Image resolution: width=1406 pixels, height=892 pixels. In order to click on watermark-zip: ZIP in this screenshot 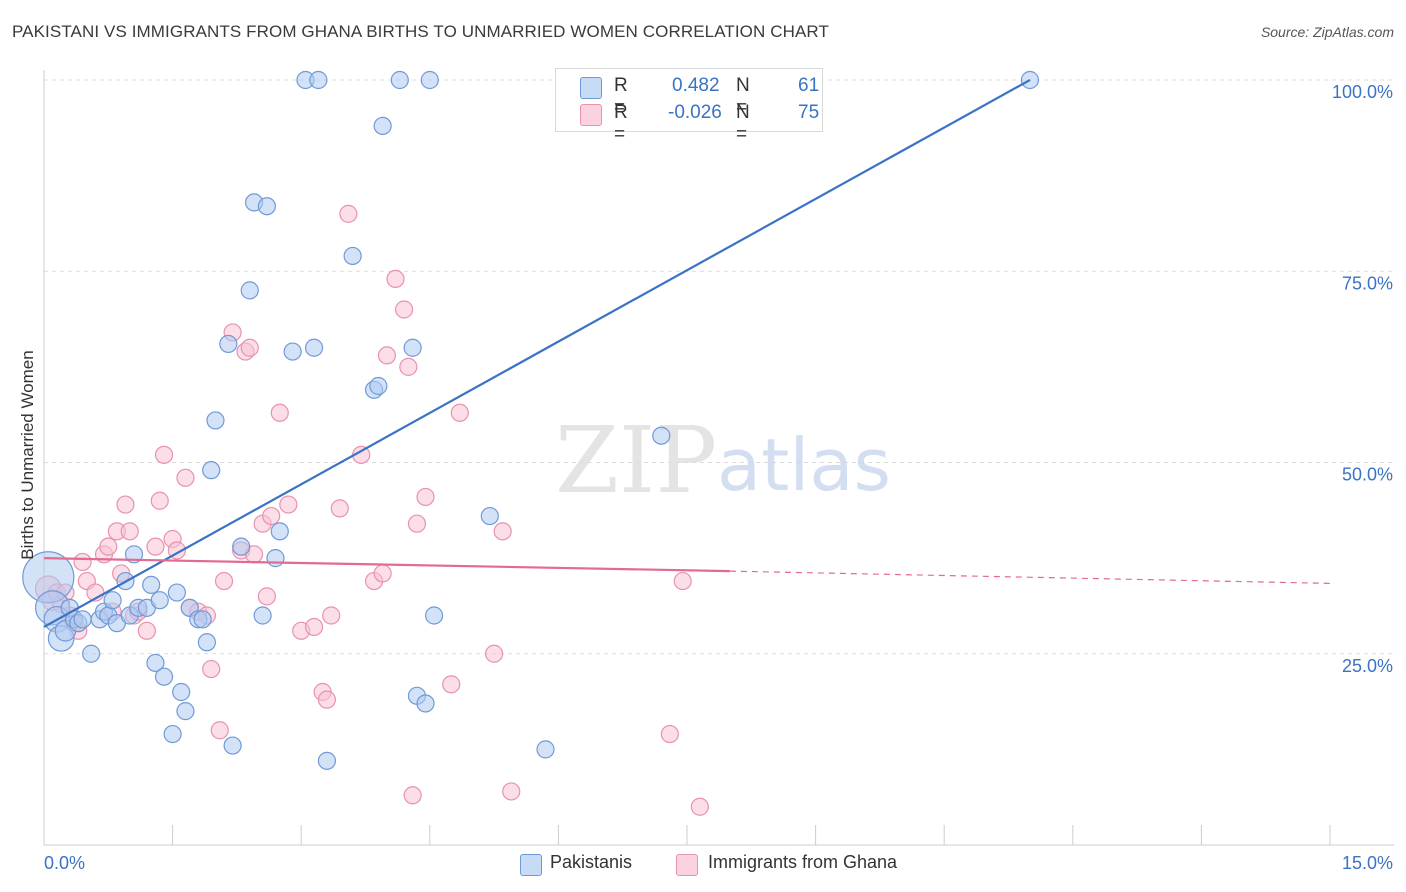, I will do `click(636, 460)`.